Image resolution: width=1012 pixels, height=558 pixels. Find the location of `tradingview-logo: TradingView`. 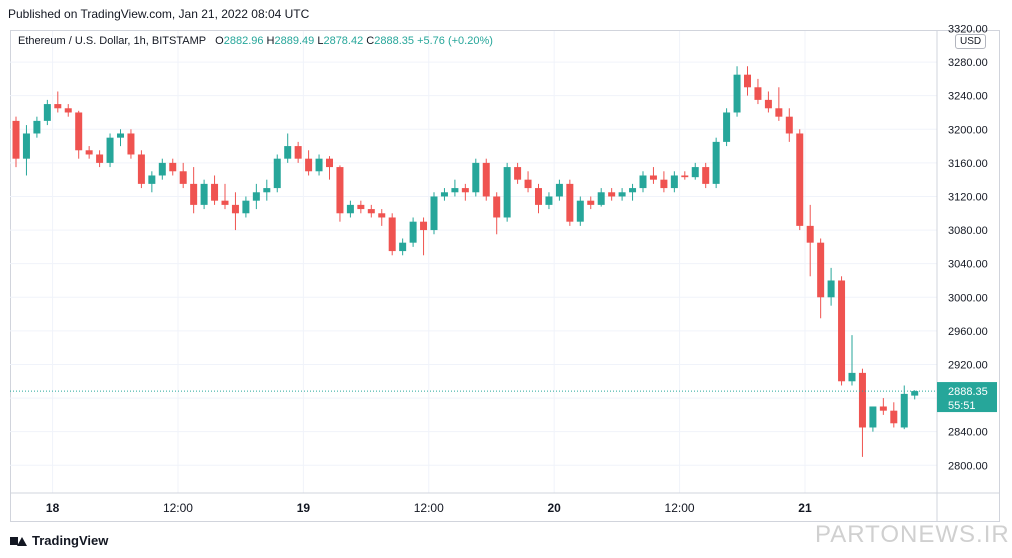

tradingview-logo: TradingView is located at coordinates (59, 540).